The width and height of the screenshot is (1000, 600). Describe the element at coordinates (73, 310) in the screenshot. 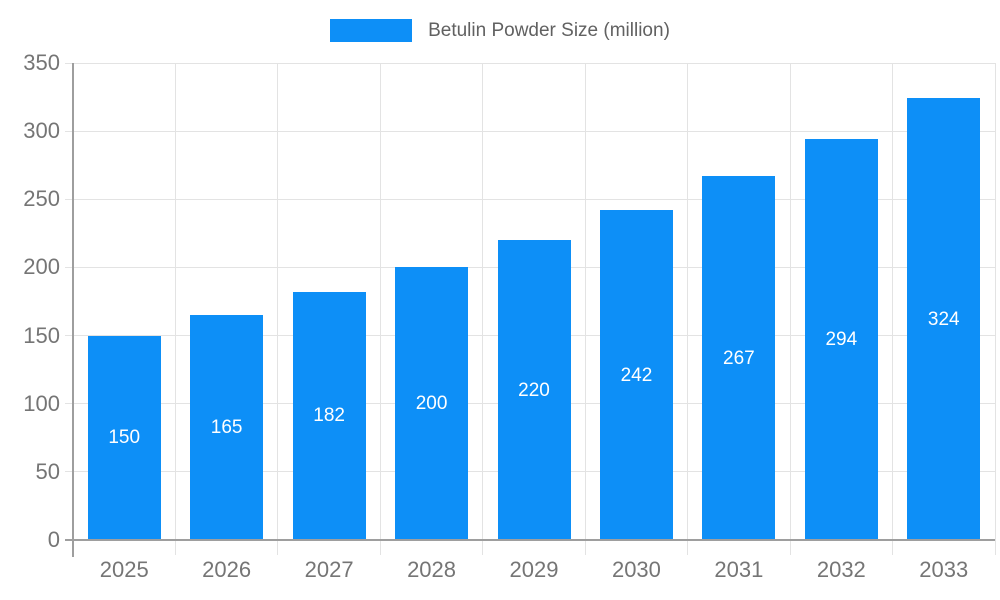

I see `y-axis-line` at that location.